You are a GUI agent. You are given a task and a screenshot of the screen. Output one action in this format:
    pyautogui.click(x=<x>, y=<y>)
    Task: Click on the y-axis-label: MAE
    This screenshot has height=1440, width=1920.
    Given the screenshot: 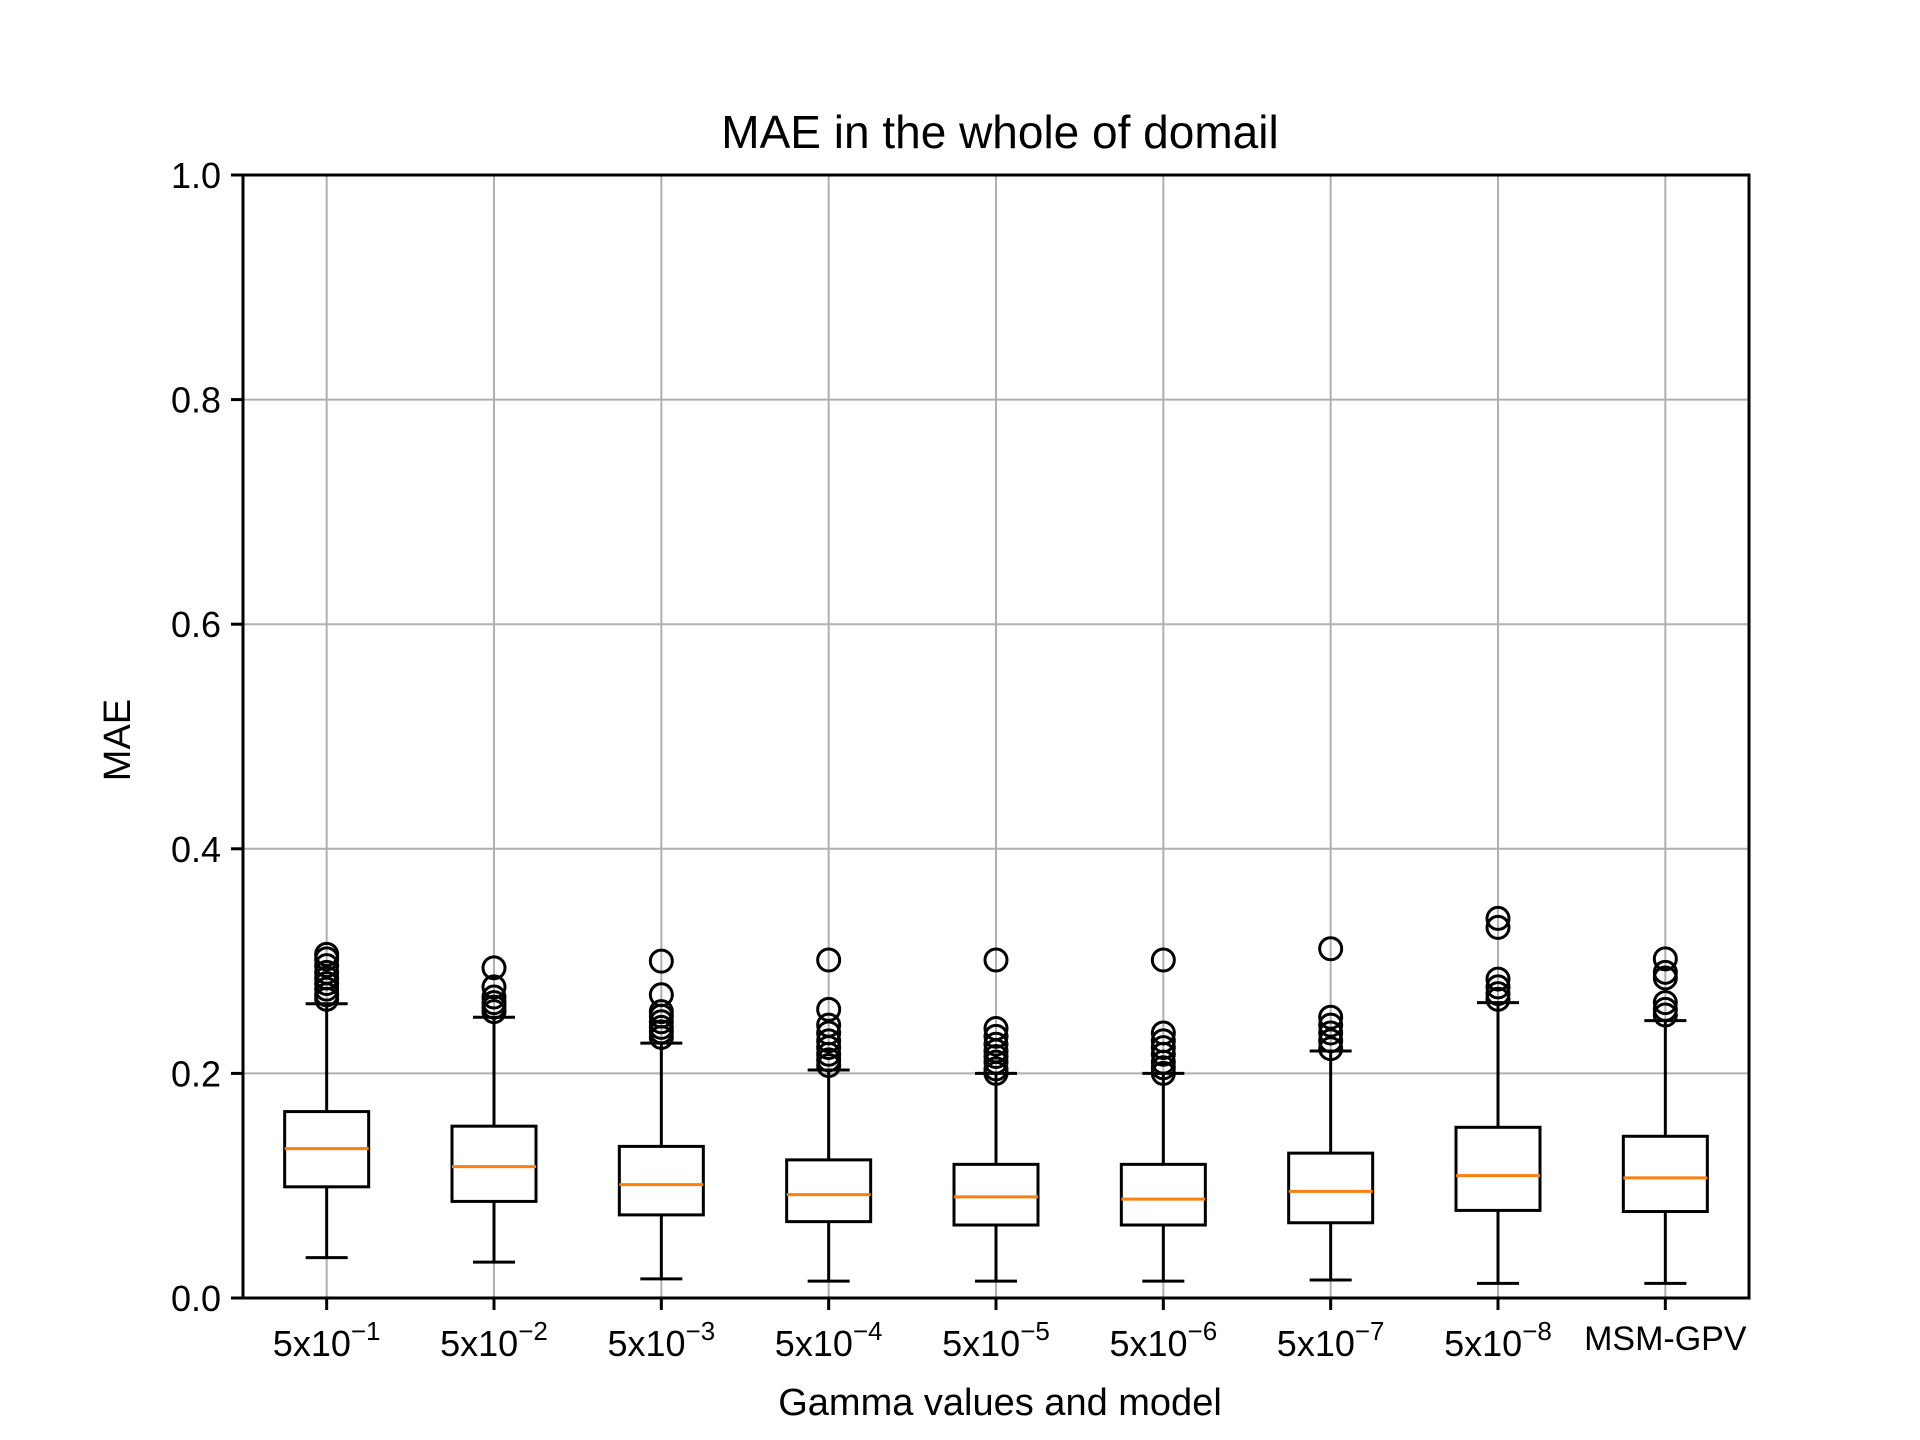 What is the action you would take?
    pyautogui.click(x=118, y=740)
    